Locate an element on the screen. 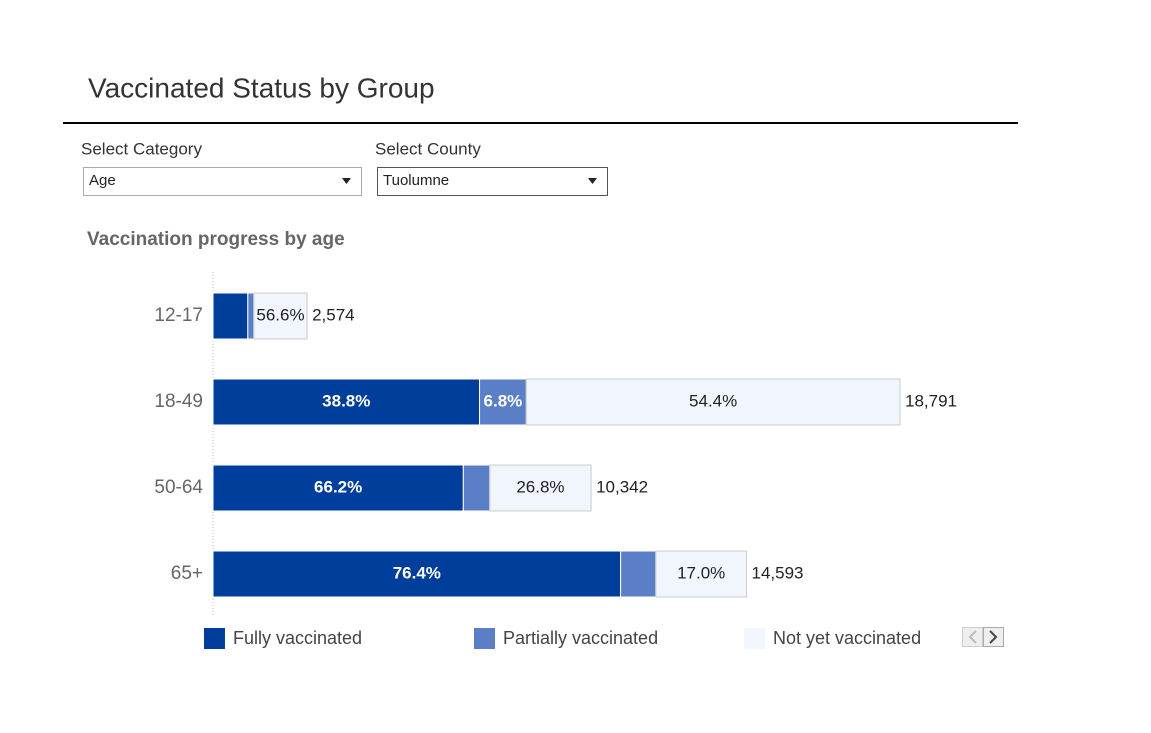  prev-button is located at coordinates (972, 637).